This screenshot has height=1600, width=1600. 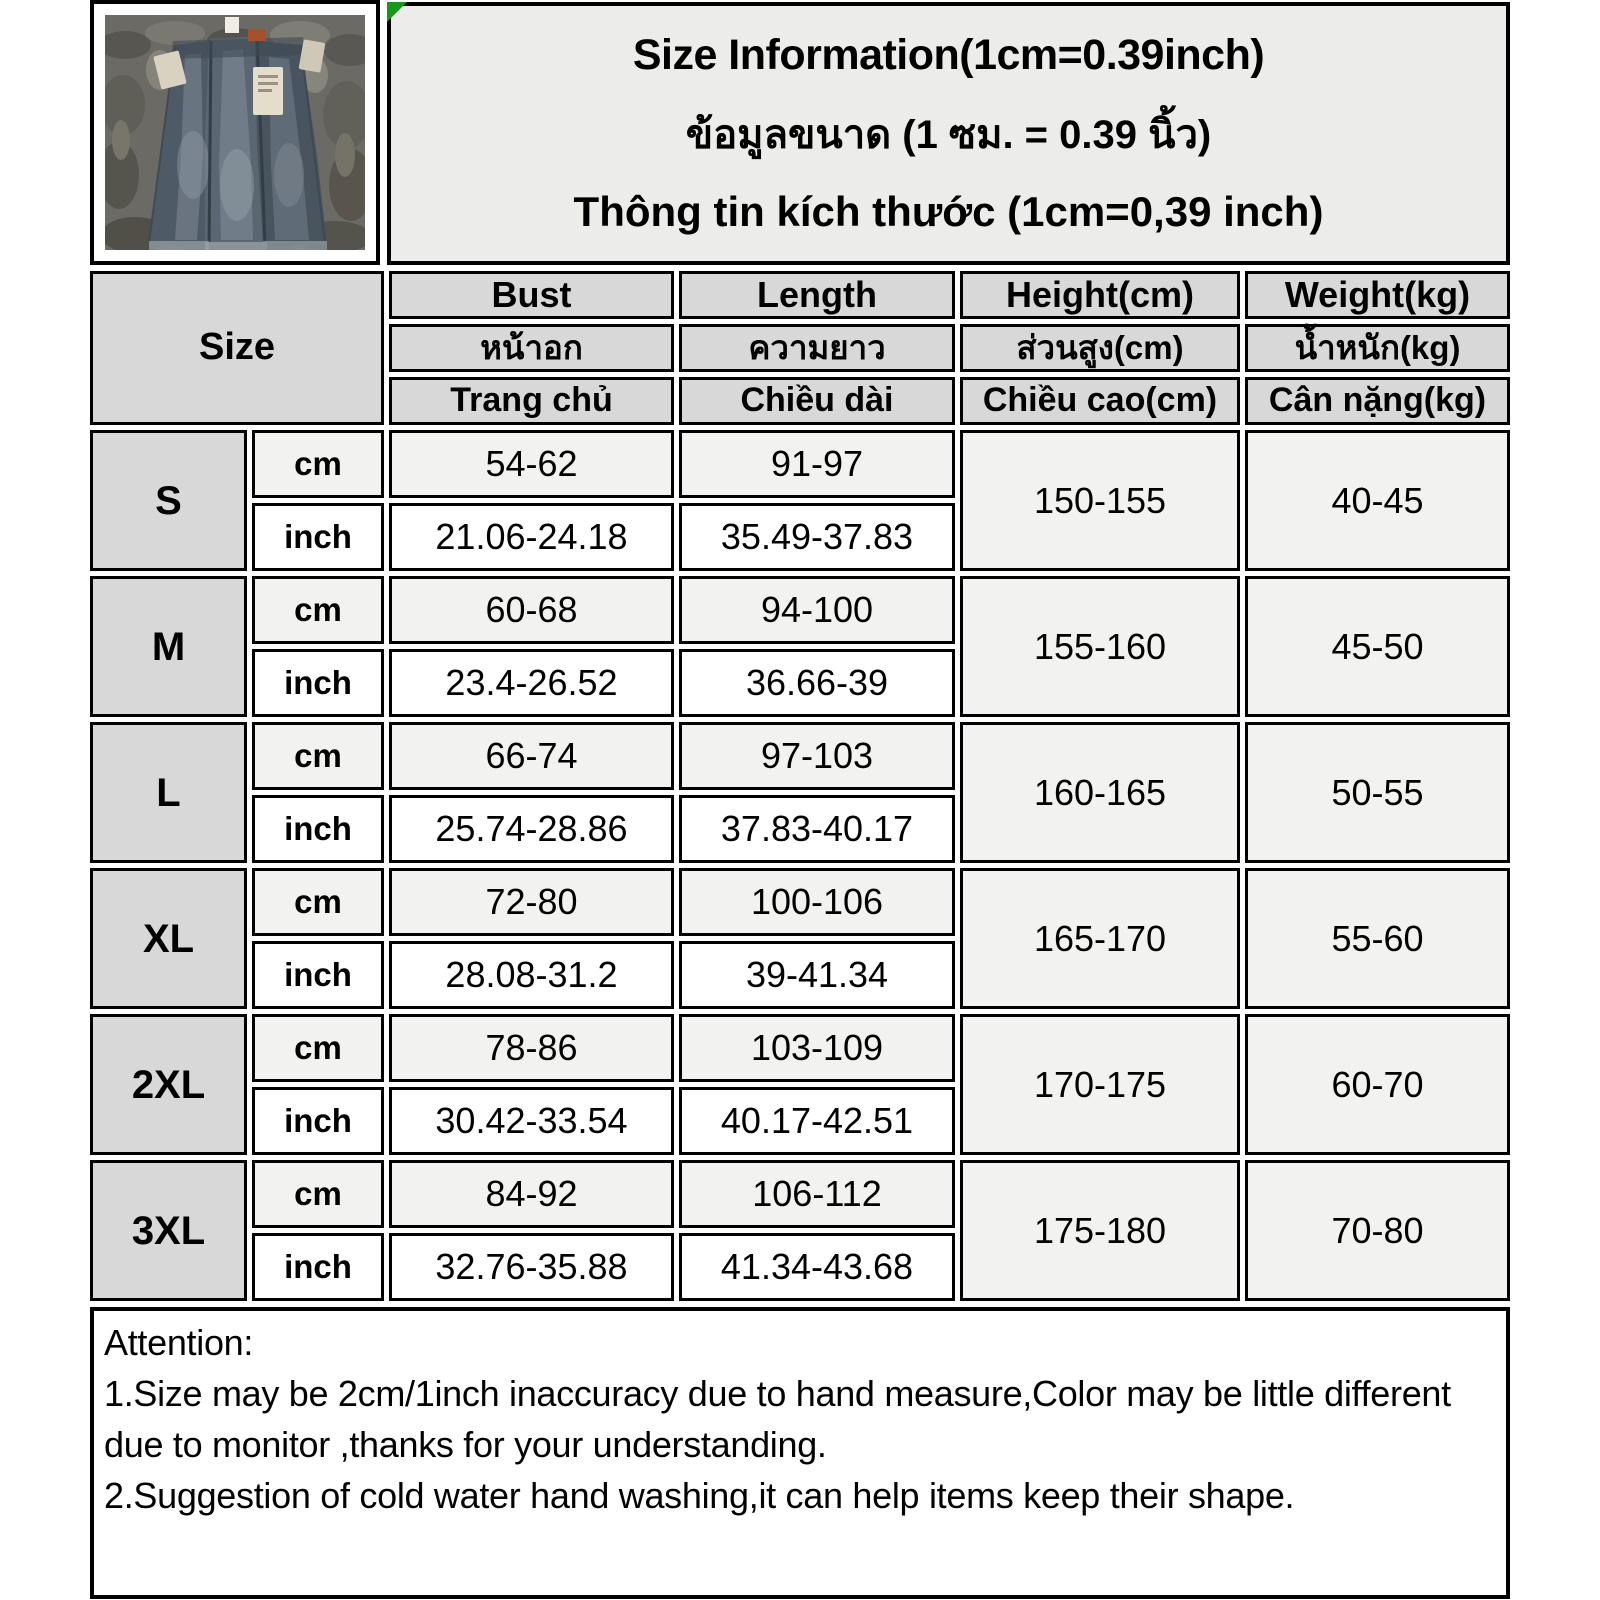 I want to click on row-xl-height: 165-170, so click(x=1100, y=938).